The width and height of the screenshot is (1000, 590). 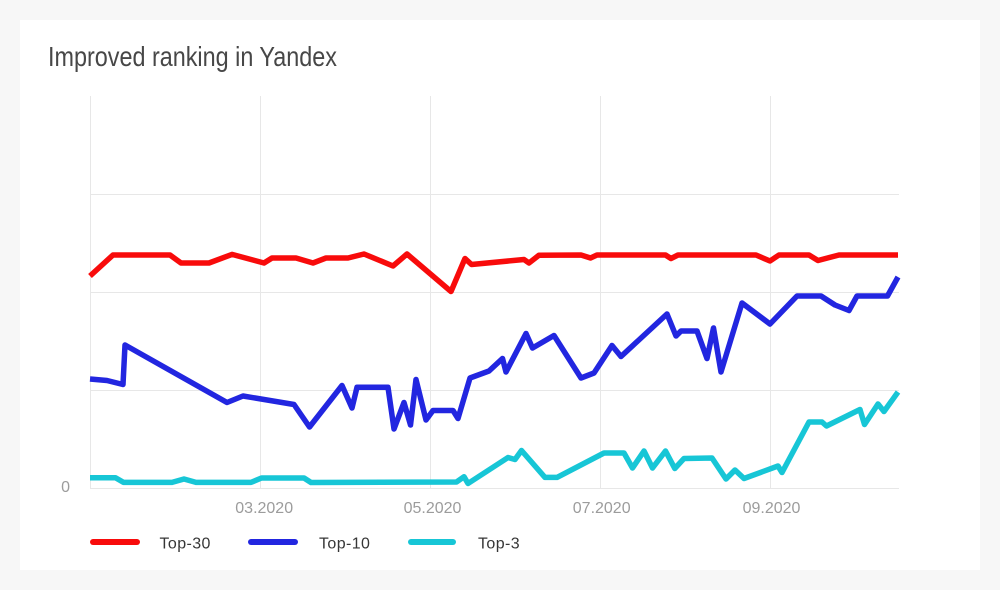 I want to click on svg-text: 09.2020, so click(x=772, y=508).